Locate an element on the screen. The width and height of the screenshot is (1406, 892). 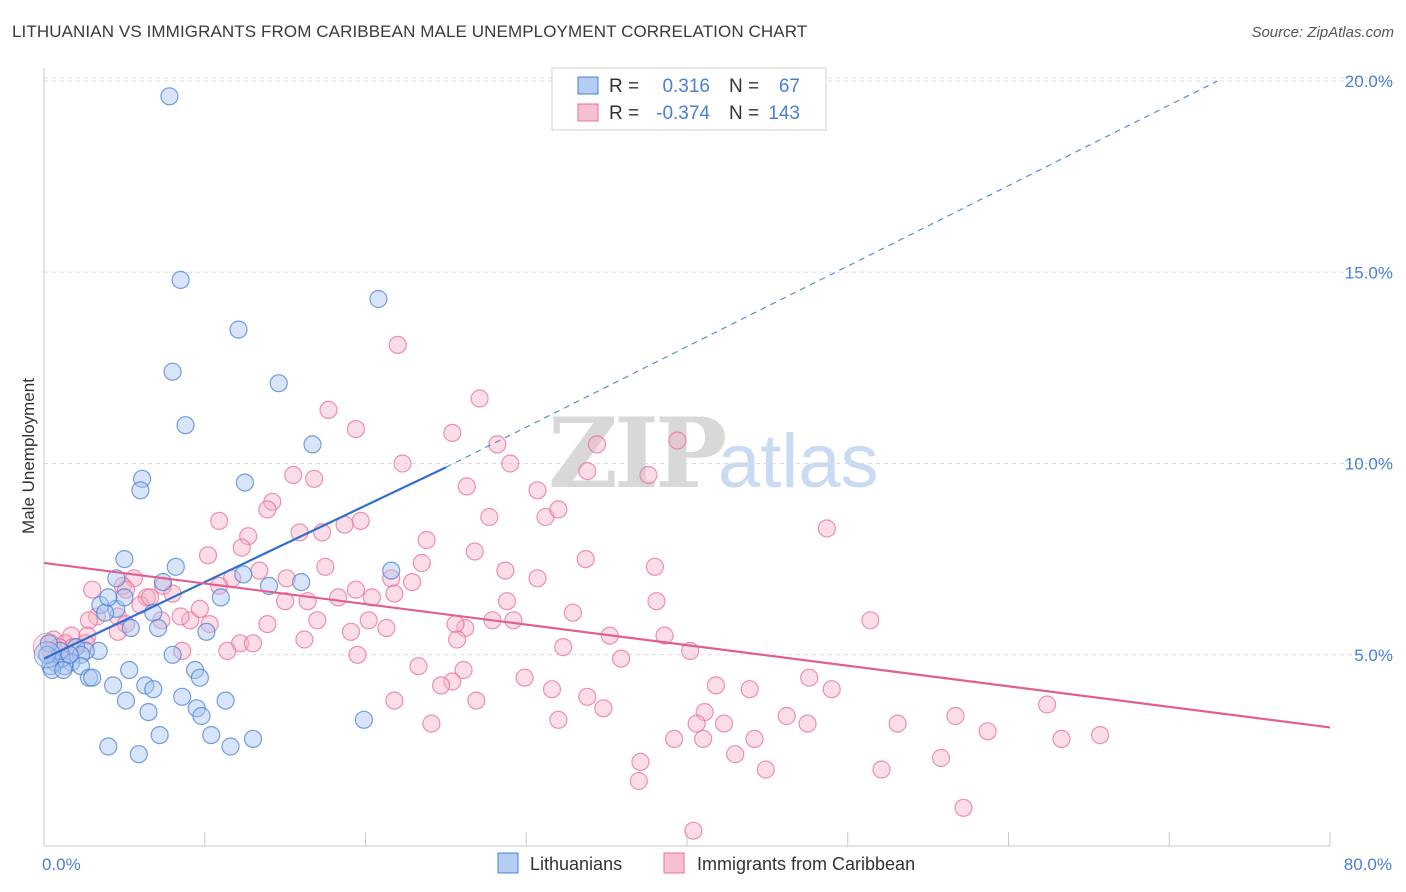
legend-swatch-blue is located at coordinates (588, 85).